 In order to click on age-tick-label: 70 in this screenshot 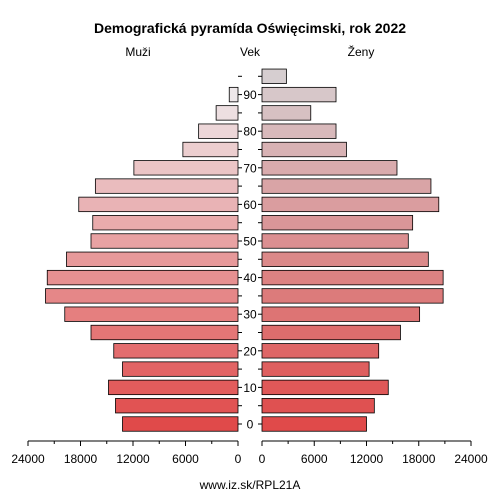, I will do `click(250, 168)`.